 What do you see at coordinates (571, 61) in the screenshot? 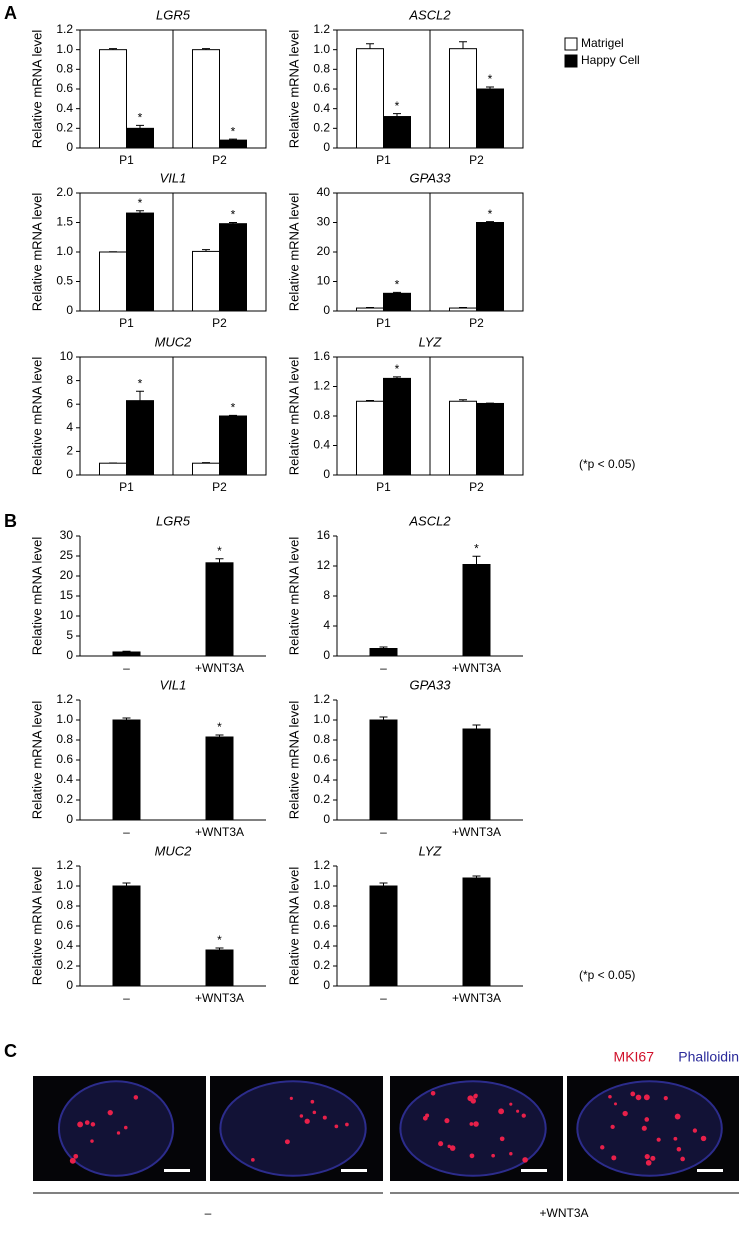
I see `legend-swatch` at bounding box center [571, 61].